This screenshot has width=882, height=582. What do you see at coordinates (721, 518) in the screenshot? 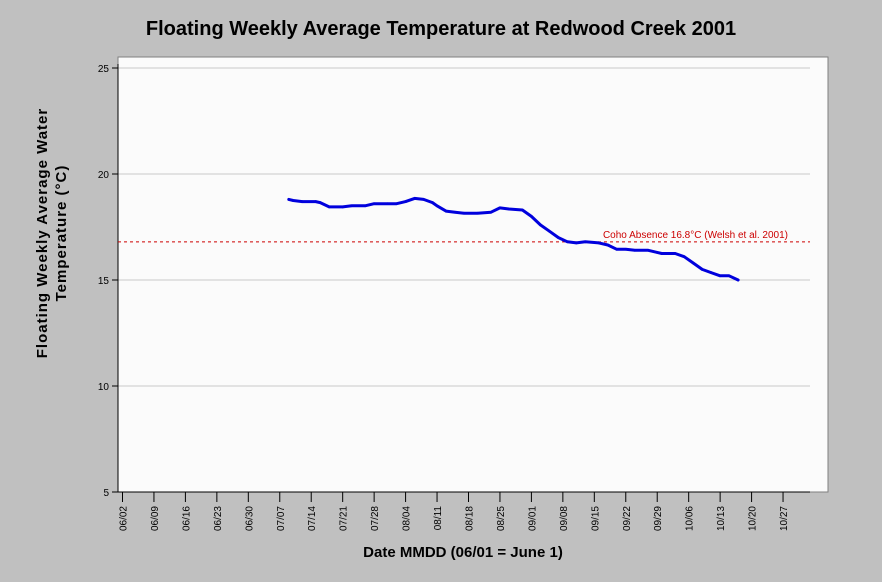
I see `x-tick-label-19: 10/13` at bounding box center [721, 518].